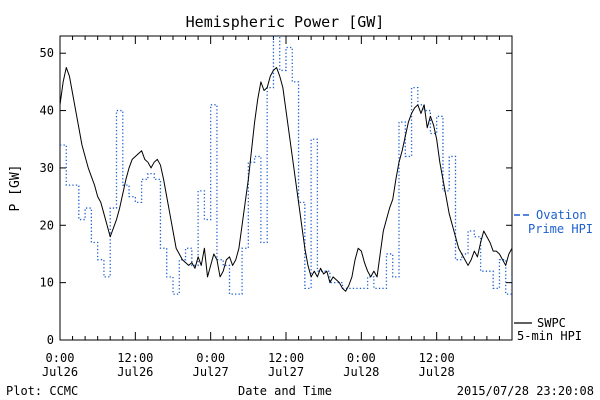 The width and height of the screenshot is (600, 400). Describe the element at coordinates (42, 391) in the screenshot. I see `plot-credit: Plot: CCMC` at that location.